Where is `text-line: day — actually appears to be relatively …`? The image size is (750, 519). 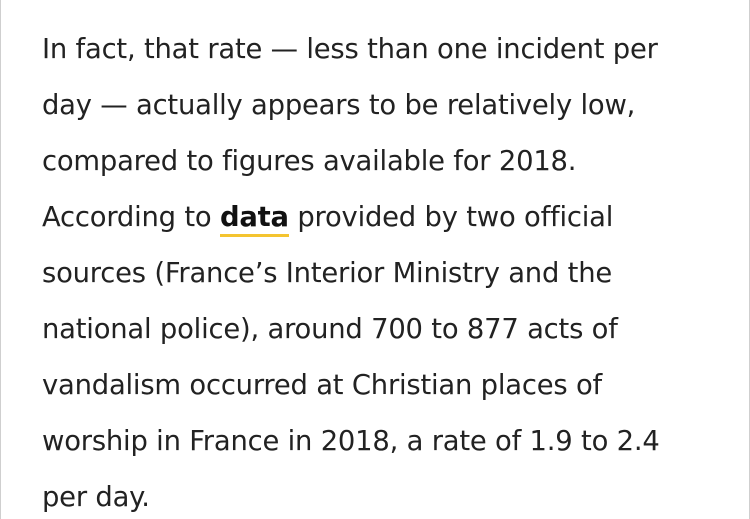
text-line: day — actually appears to be relatively … is located at coordinates (339, 105).